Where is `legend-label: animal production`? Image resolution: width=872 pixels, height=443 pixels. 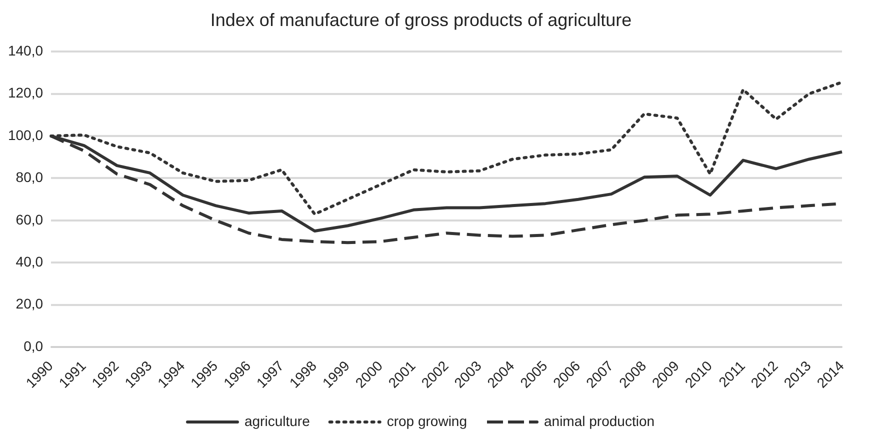 legend-label: animal production is located at coordinates (599, 420).